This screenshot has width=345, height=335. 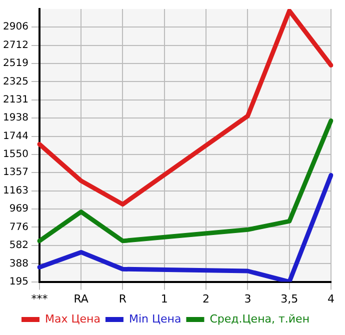 I want to click on x-tick-label: ***, so click(x=39, y=299).